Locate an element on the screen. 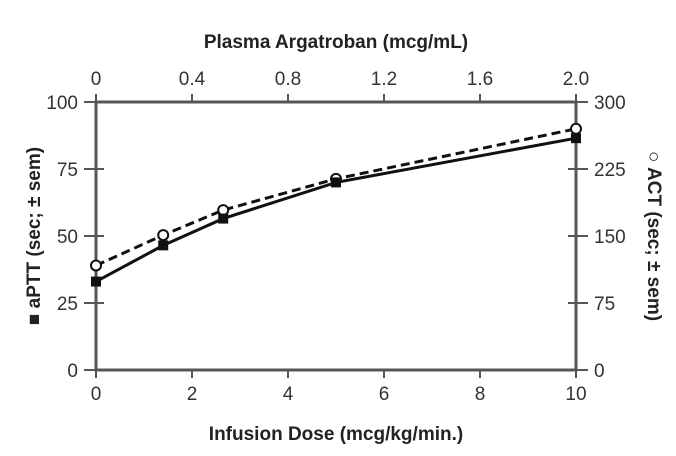  y-tick-label: 75 is located at coordinates (67, 170).